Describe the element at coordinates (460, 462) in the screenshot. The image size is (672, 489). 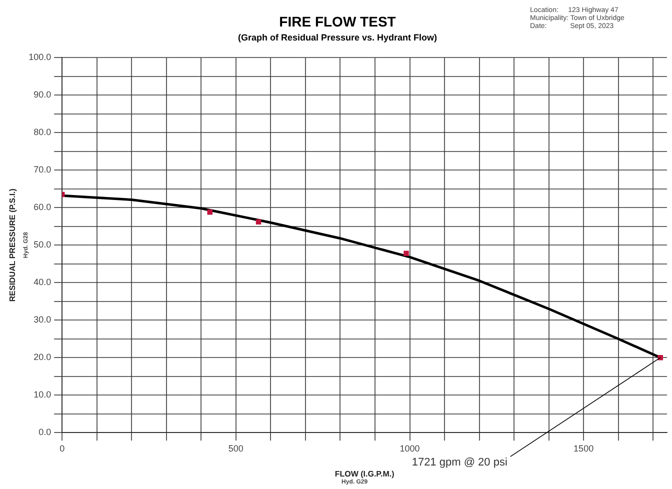
I see `annotation: 1721 gpm @ 20 psi` at that location.